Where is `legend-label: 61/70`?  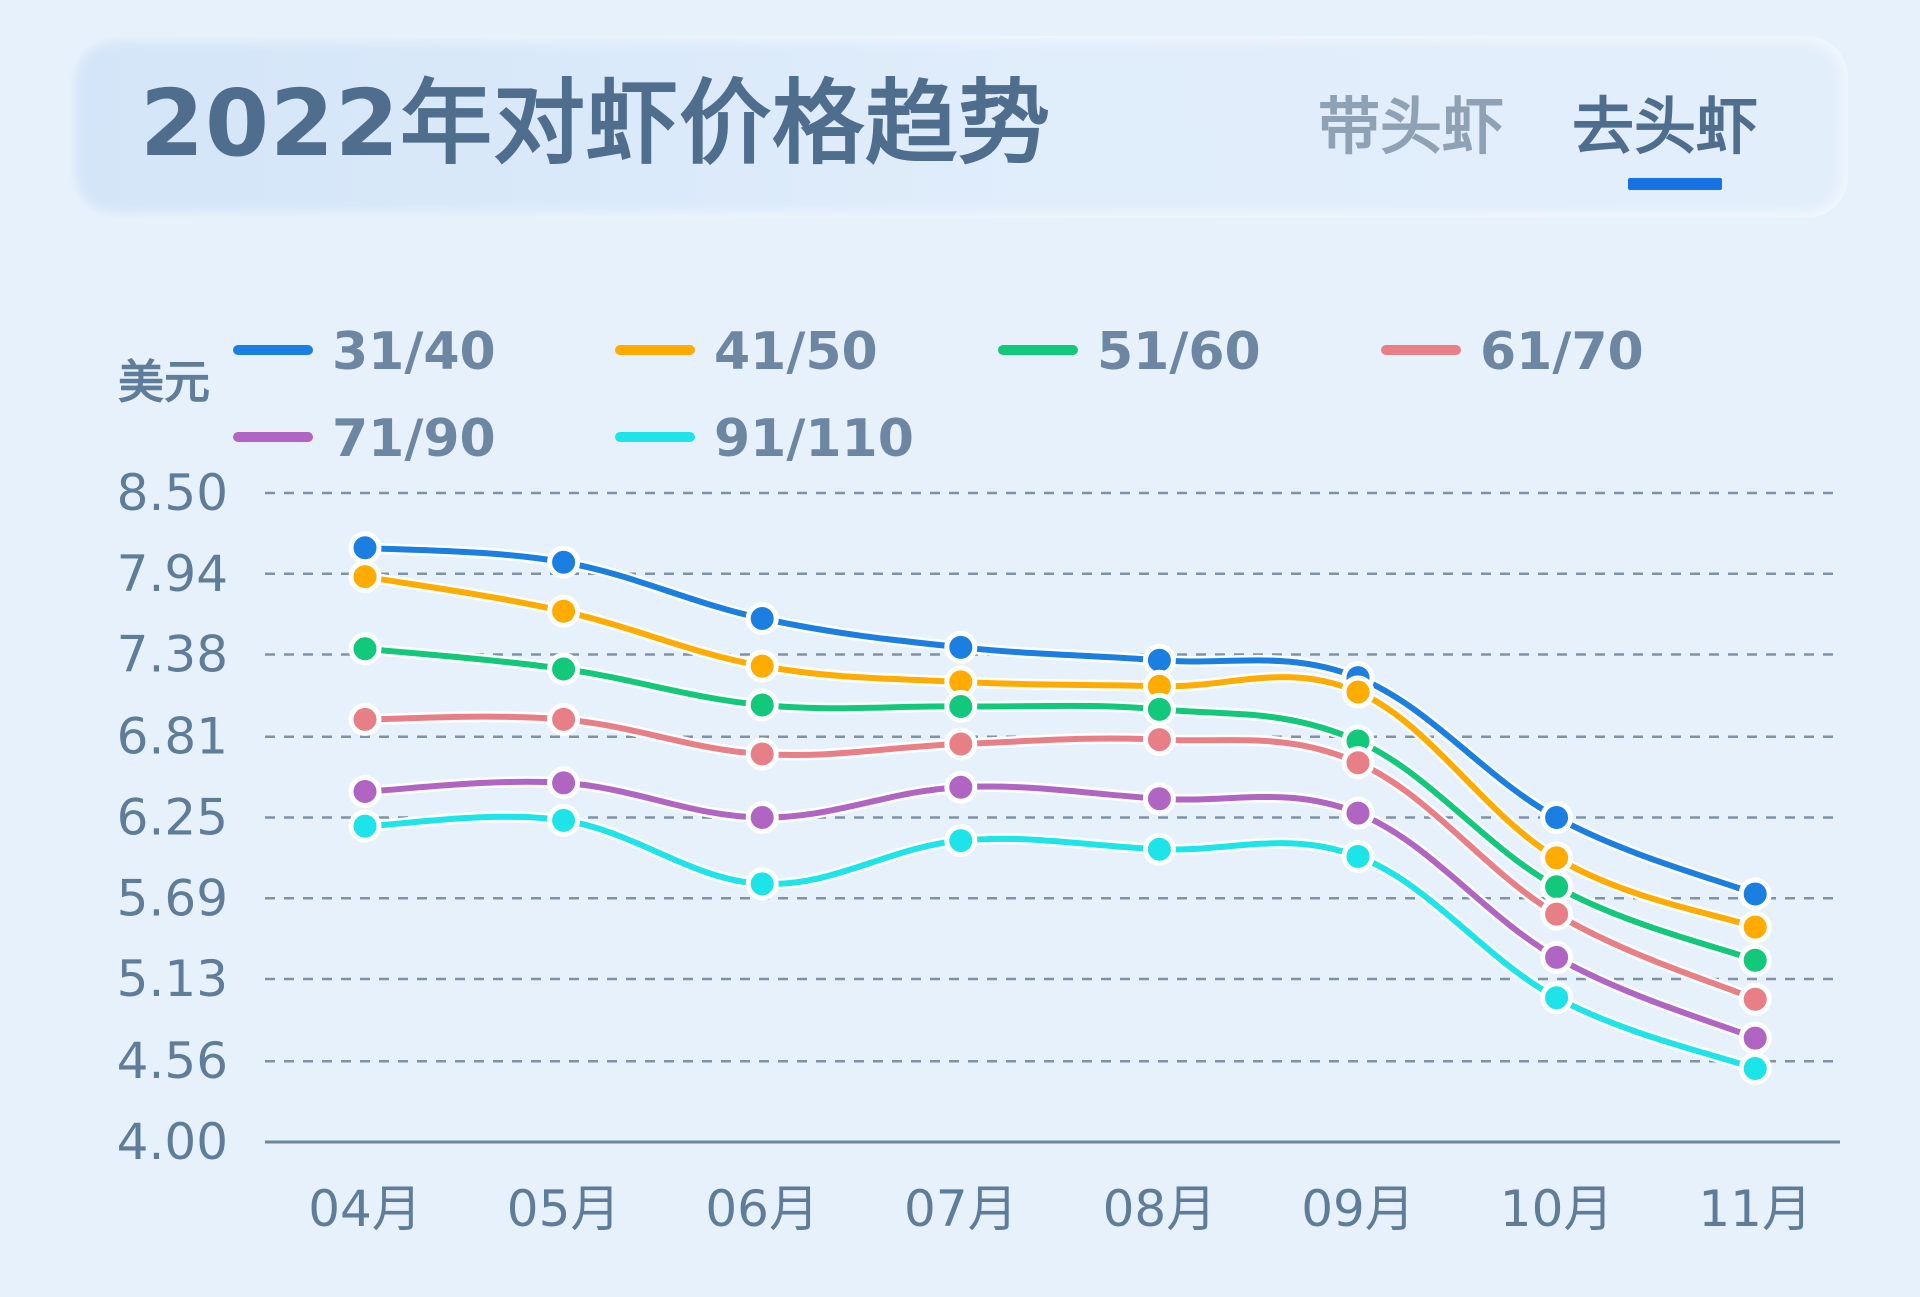 legend-label: 61/70 is located at coordinates (1562, 352).